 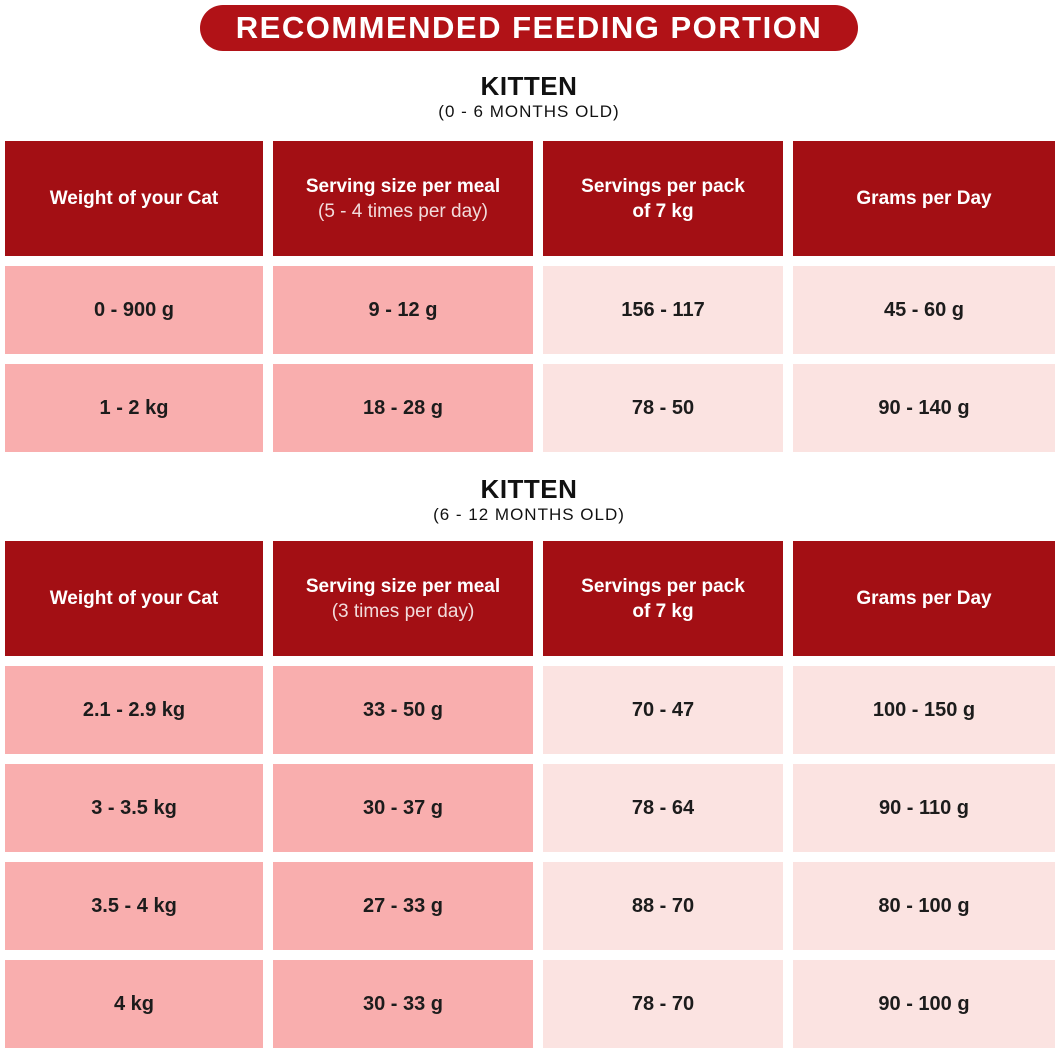 What do you see at coordinates (134, 710) in the screenshot?
I see `table-cell: 2.1 - 2.9 kg` at bounding box center [134, 710].